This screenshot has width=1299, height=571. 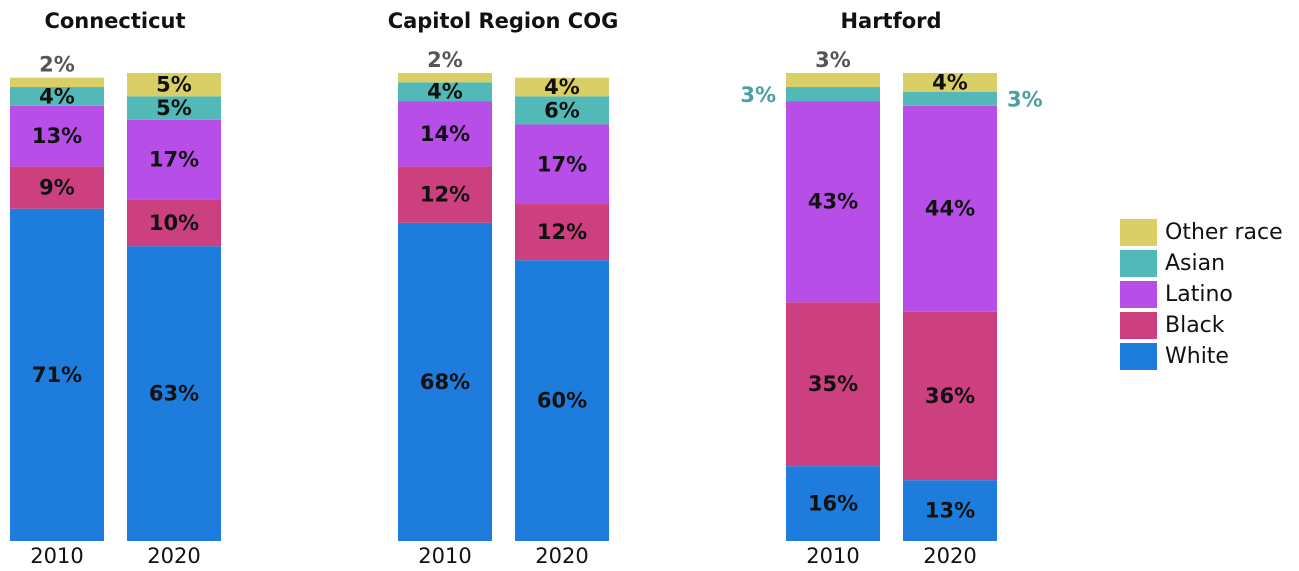 I want to click on data-label: 68%, so click(x=445, y=382).